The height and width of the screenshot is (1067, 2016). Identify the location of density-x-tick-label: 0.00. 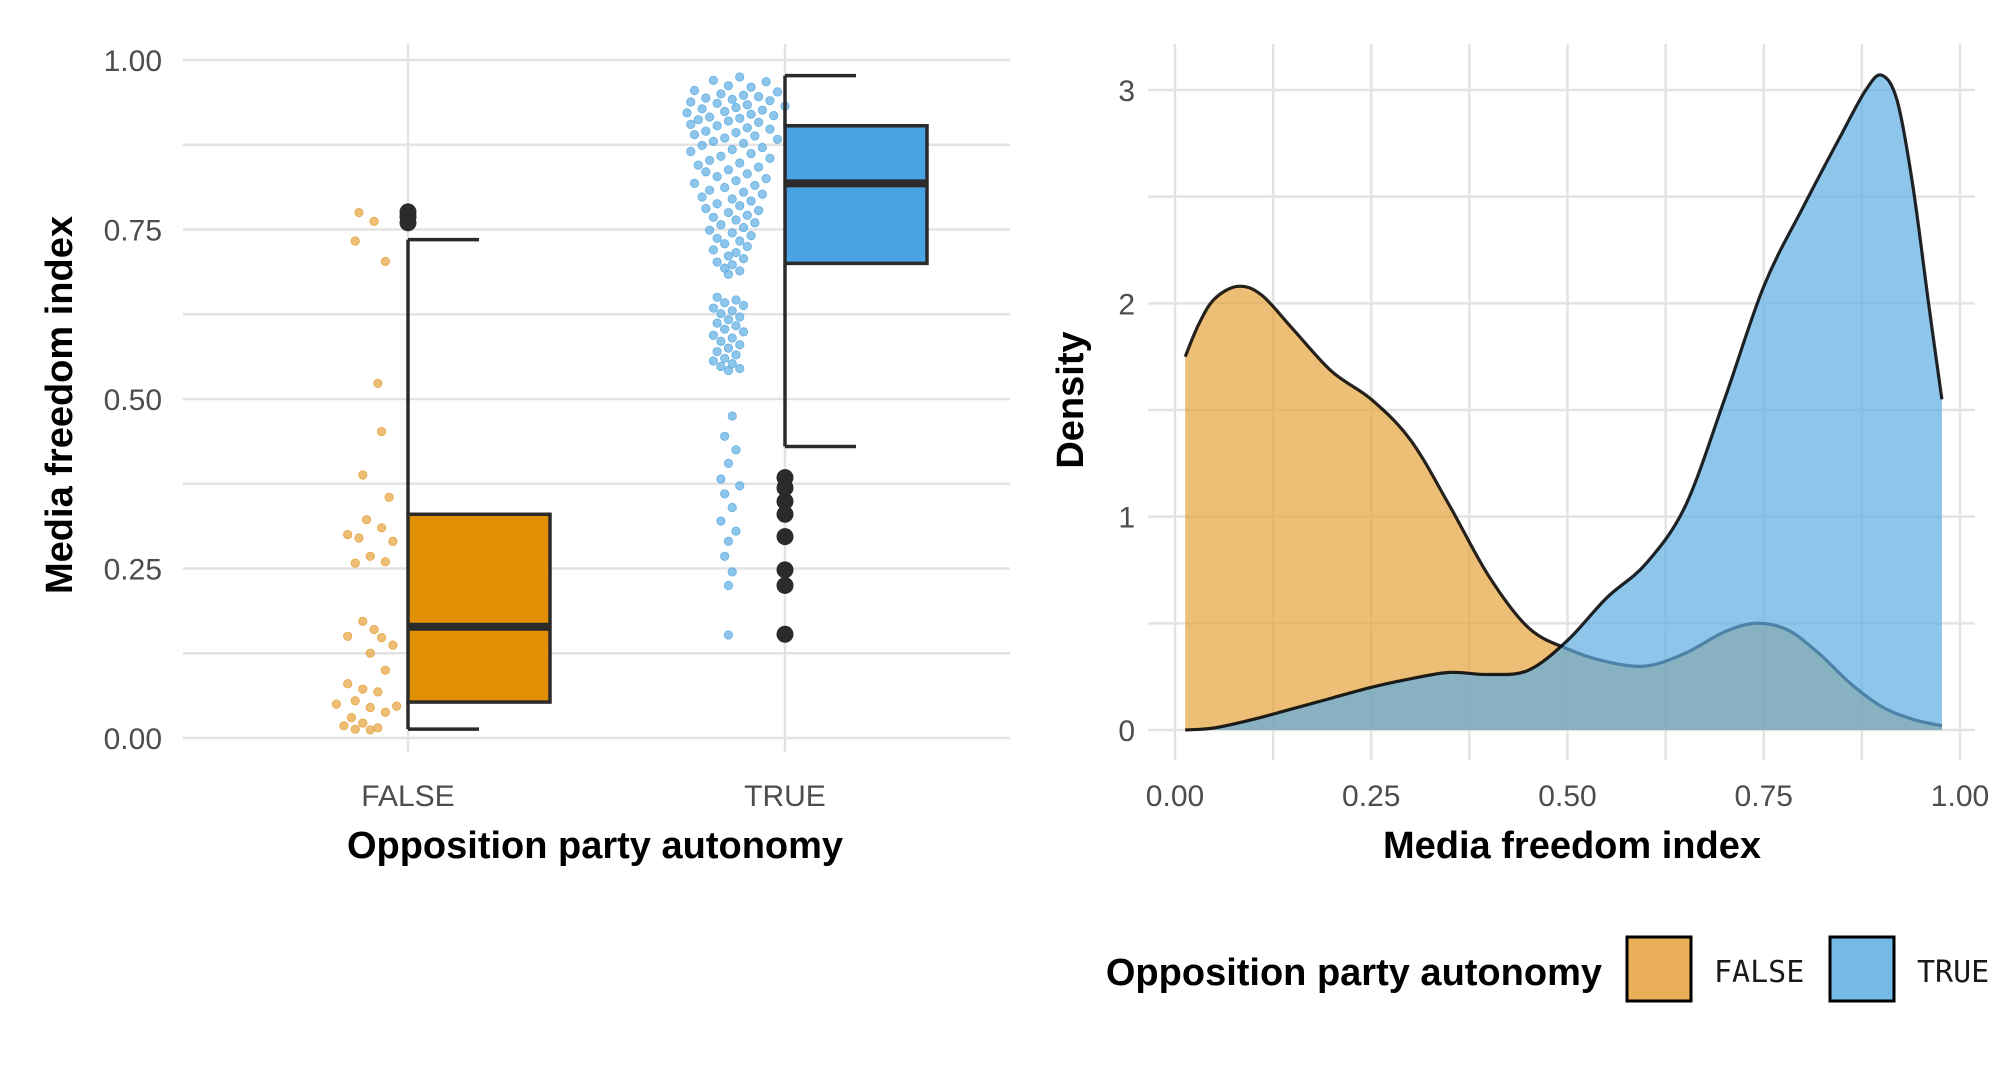
(1175, 796).